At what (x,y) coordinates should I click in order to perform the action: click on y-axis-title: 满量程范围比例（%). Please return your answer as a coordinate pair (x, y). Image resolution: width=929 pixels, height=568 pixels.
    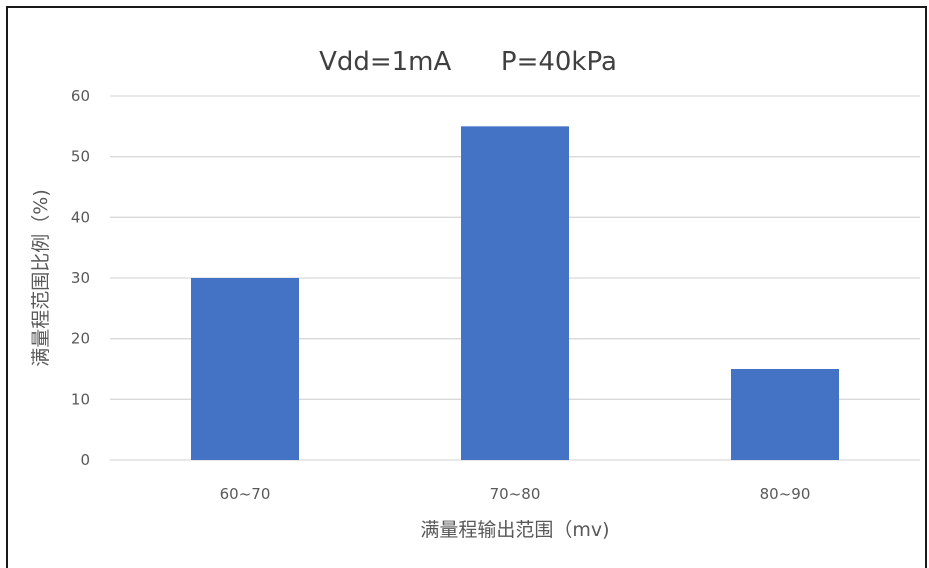
    Looking at the image, I should click on (41, 277).